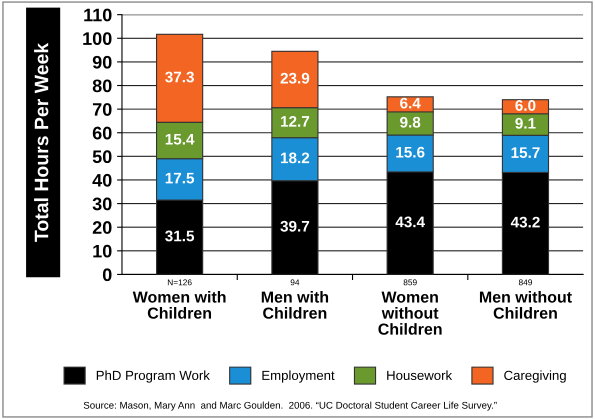 This screenshot has height=419, width=595. What do you see at coordinates (41, 142) in the screenshot?
I see `y-axis-title: Total Hours Per Week` at bounding box center [41, 142].